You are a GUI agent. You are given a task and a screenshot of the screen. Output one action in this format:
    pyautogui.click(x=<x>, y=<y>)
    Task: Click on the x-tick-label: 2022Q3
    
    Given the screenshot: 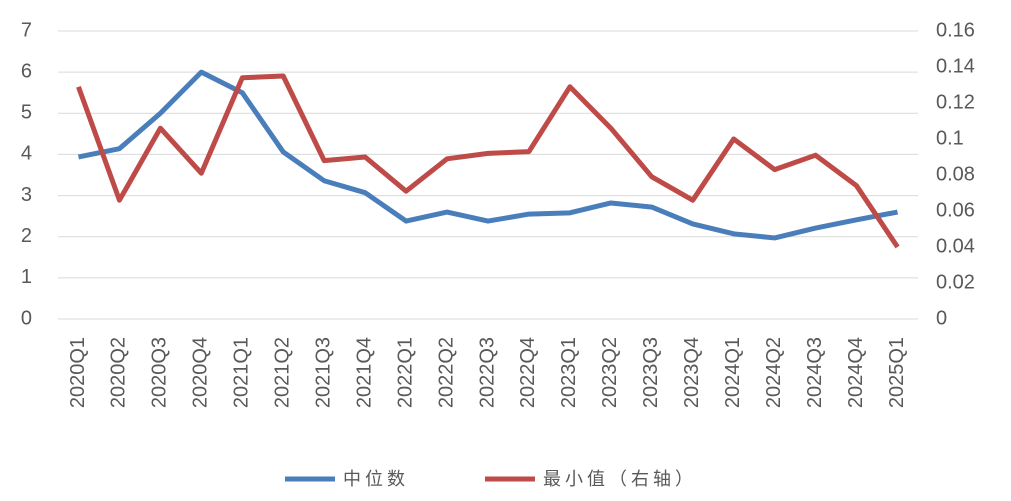 What is the action you would take?
    pyautogui.click(x=487, y=372)
    